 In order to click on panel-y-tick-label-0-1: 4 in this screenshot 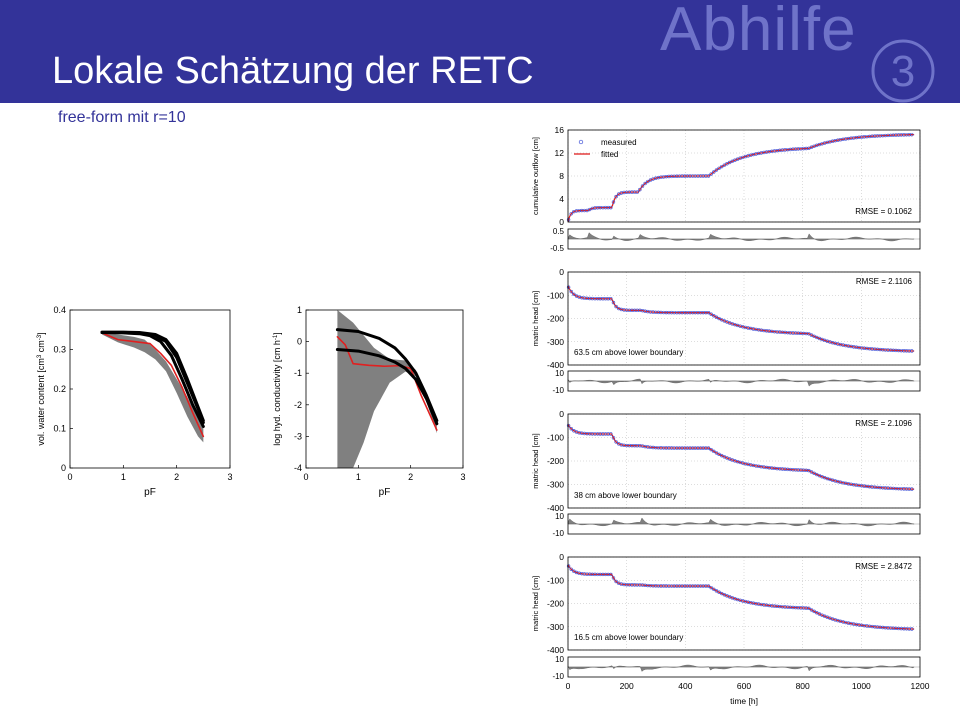, I will do `click(561, 199)`.